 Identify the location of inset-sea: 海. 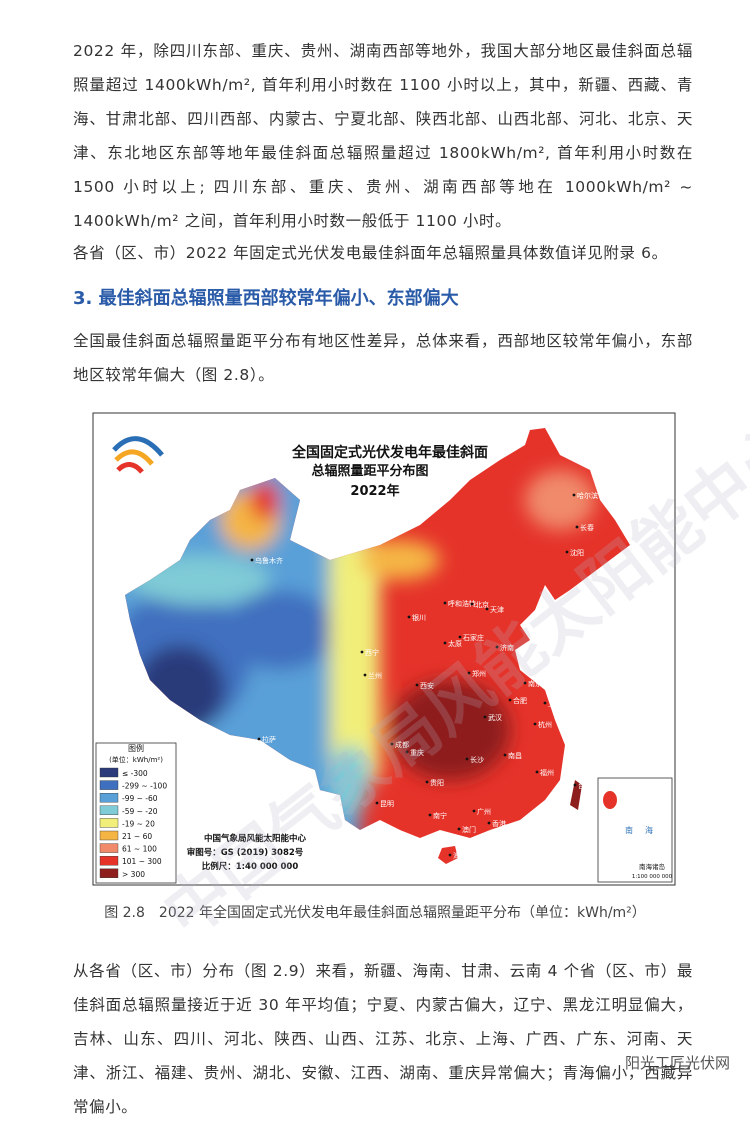
(649, 830).